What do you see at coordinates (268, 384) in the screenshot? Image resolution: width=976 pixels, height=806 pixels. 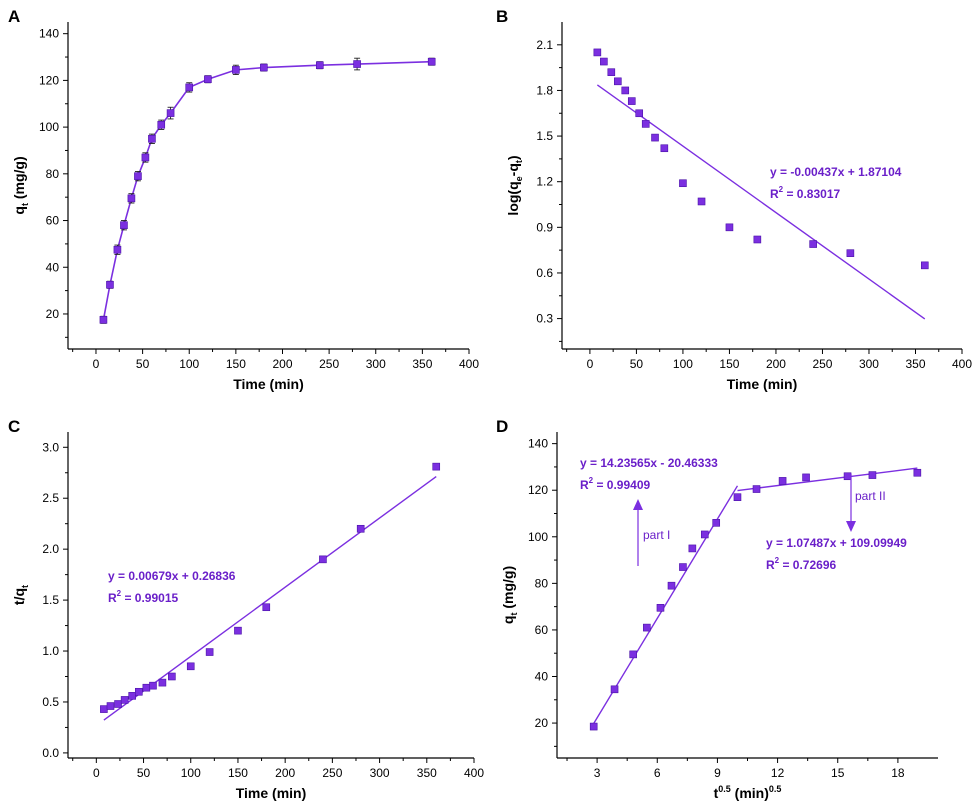 I see `x-axis-label: Time (min)` at bounding box center [268, 384].